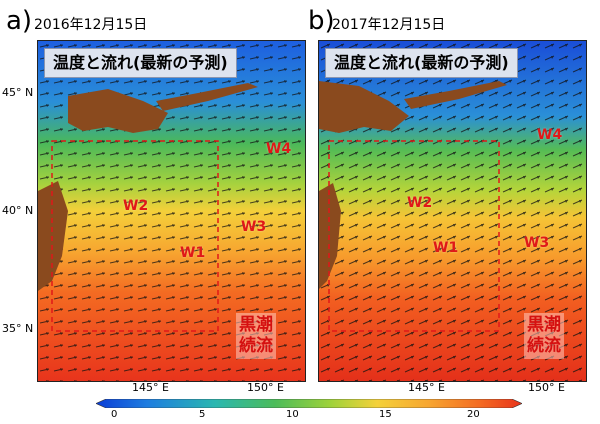 Image resolution: width=600 pixels, height=424 pixels. Describe the element at coordinates (321, 21) in the screenshot. I see `panel-b-letter: b)` at that location.